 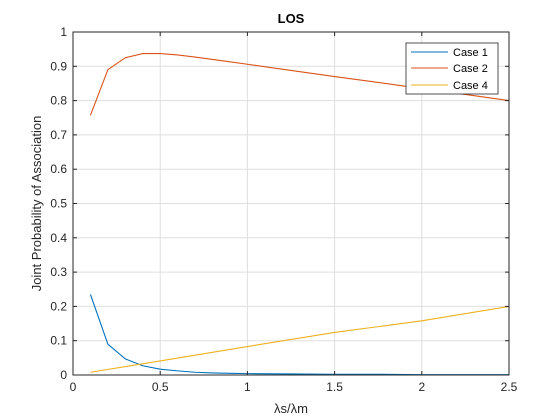 I want to click on x-tick-label: 1, so click(x=247, y=387).